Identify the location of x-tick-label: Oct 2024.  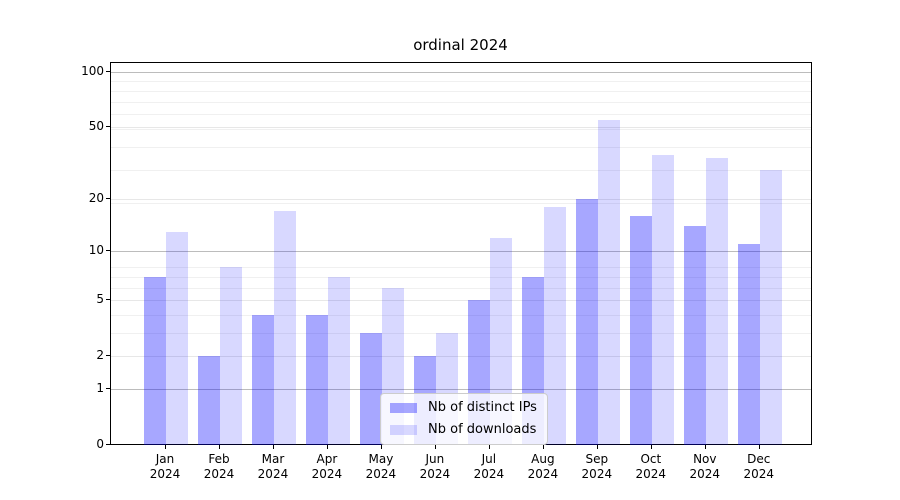
(651, 466).